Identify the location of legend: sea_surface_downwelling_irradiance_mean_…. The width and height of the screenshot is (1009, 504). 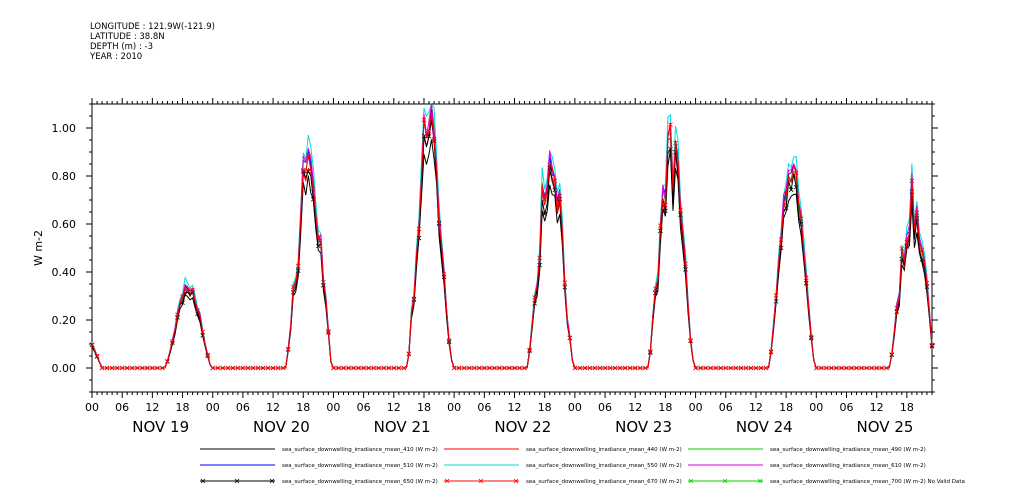
(582, 466).